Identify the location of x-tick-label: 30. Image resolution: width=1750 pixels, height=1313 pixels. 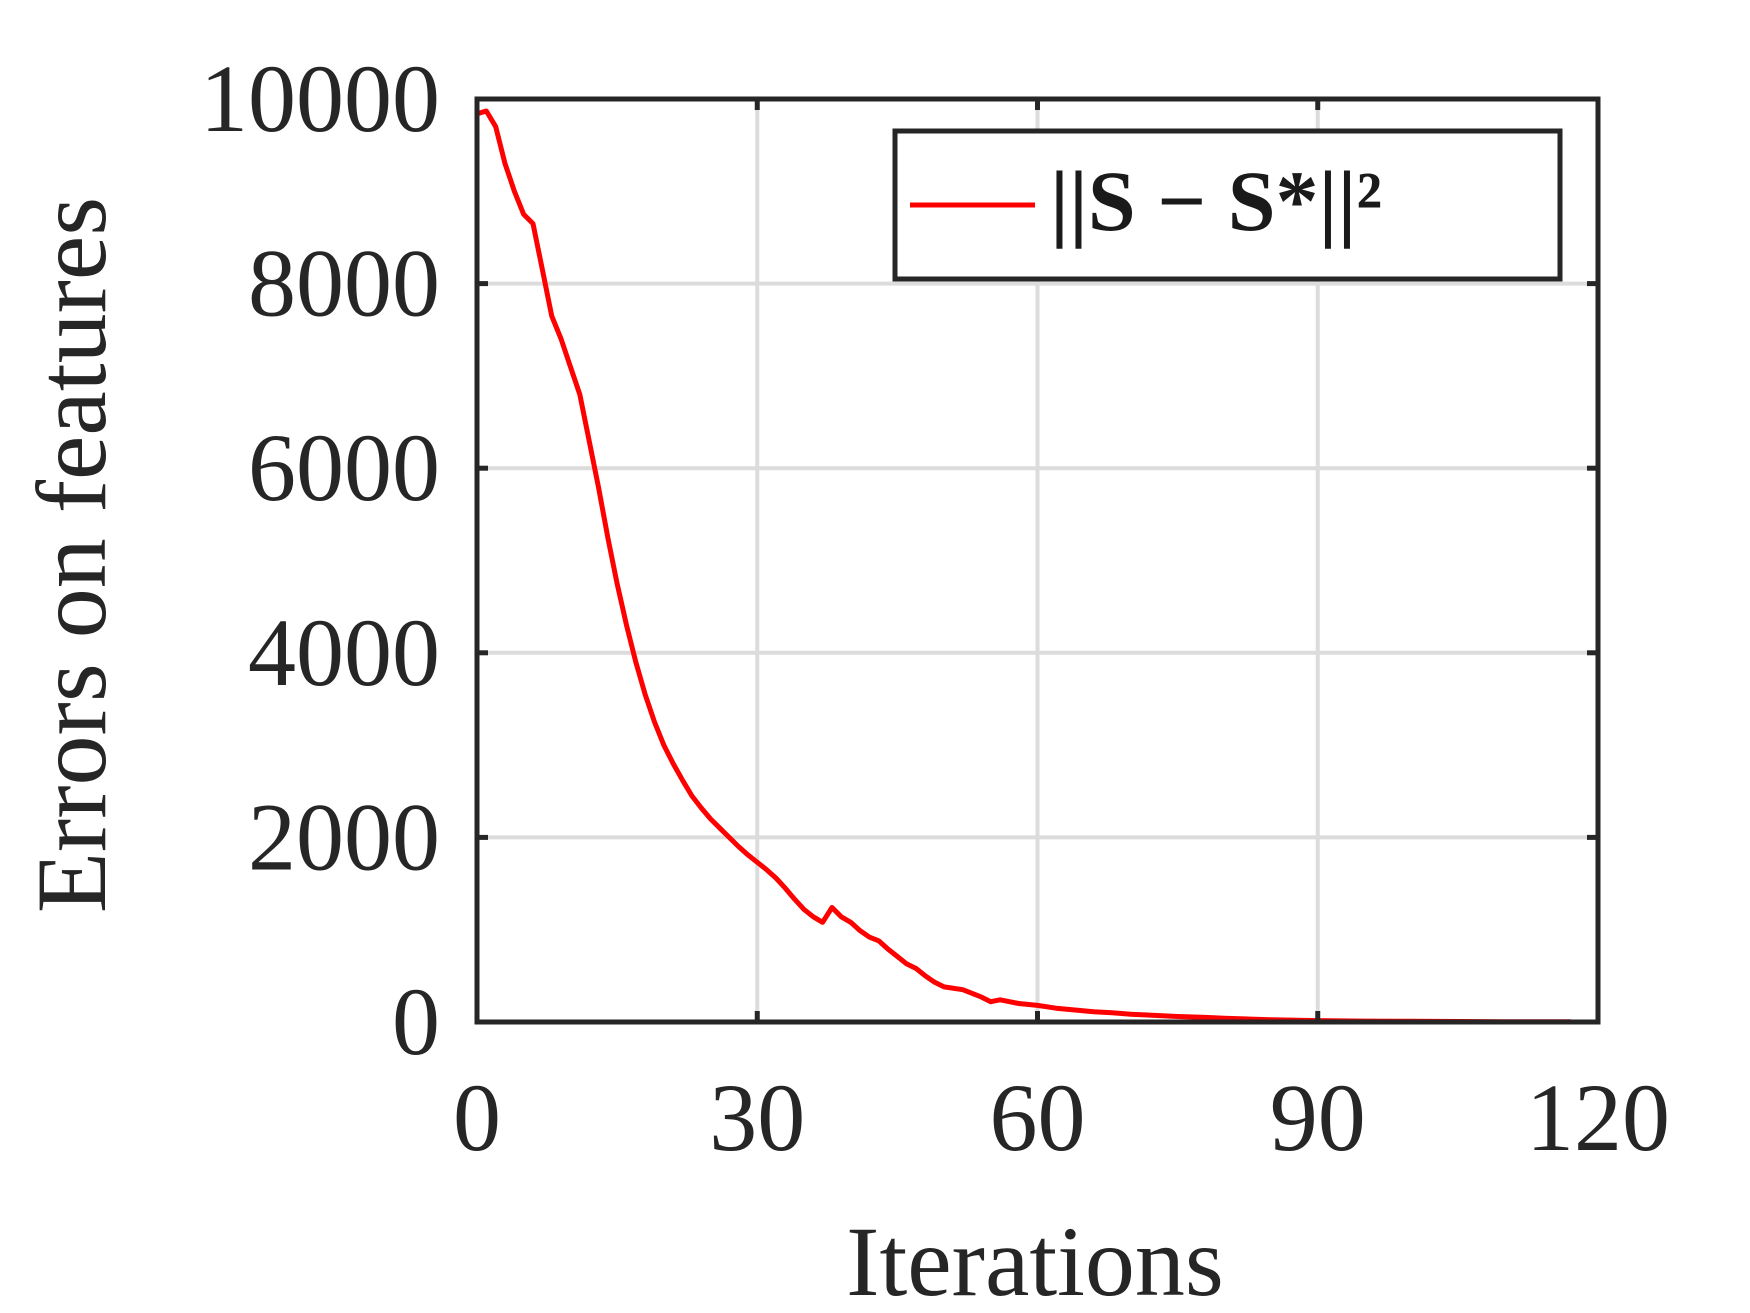
(757, 1117).